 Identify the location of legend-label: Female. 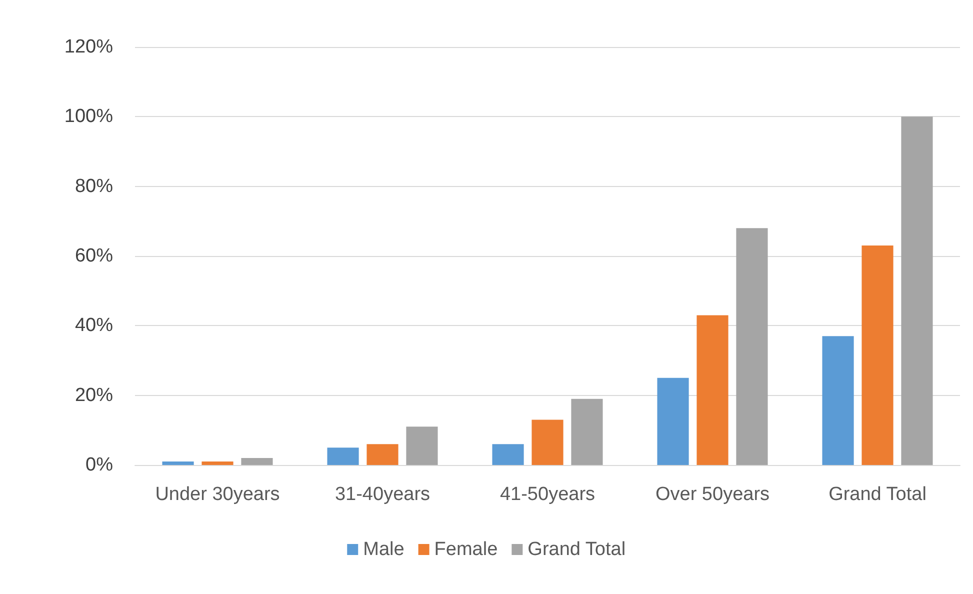
(466, 549).